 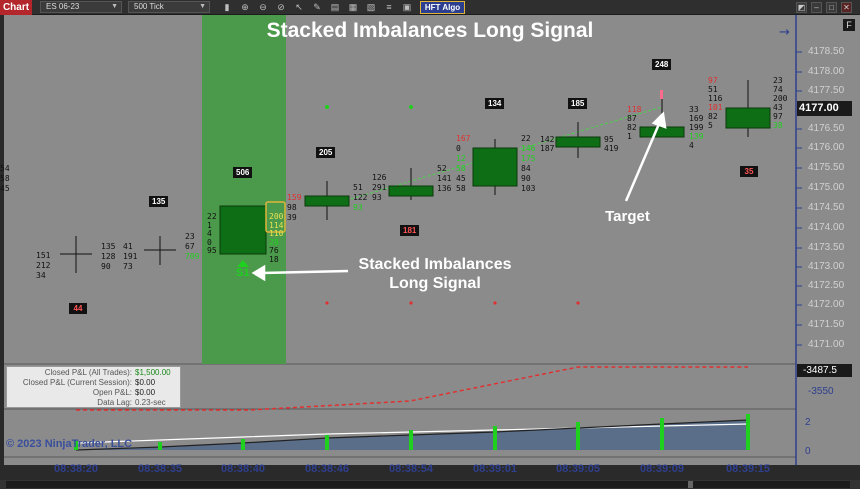 I want to click on signal-annotation-line2: Long Signal, so click(x=435, y=283).